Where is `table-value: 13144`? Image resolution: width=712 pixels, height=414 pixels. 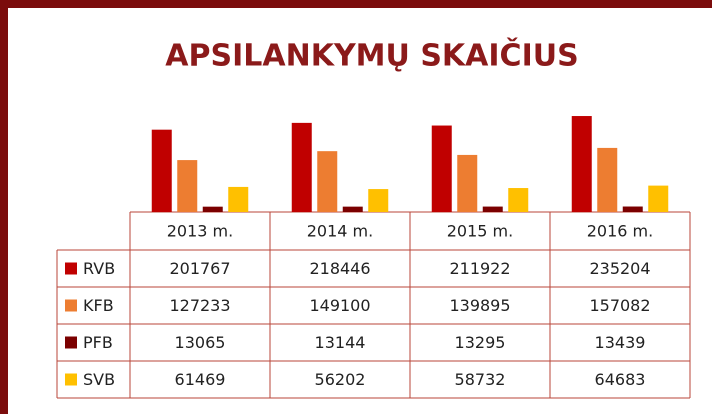
table-value: 13144 is located at coordinates (340, 342).